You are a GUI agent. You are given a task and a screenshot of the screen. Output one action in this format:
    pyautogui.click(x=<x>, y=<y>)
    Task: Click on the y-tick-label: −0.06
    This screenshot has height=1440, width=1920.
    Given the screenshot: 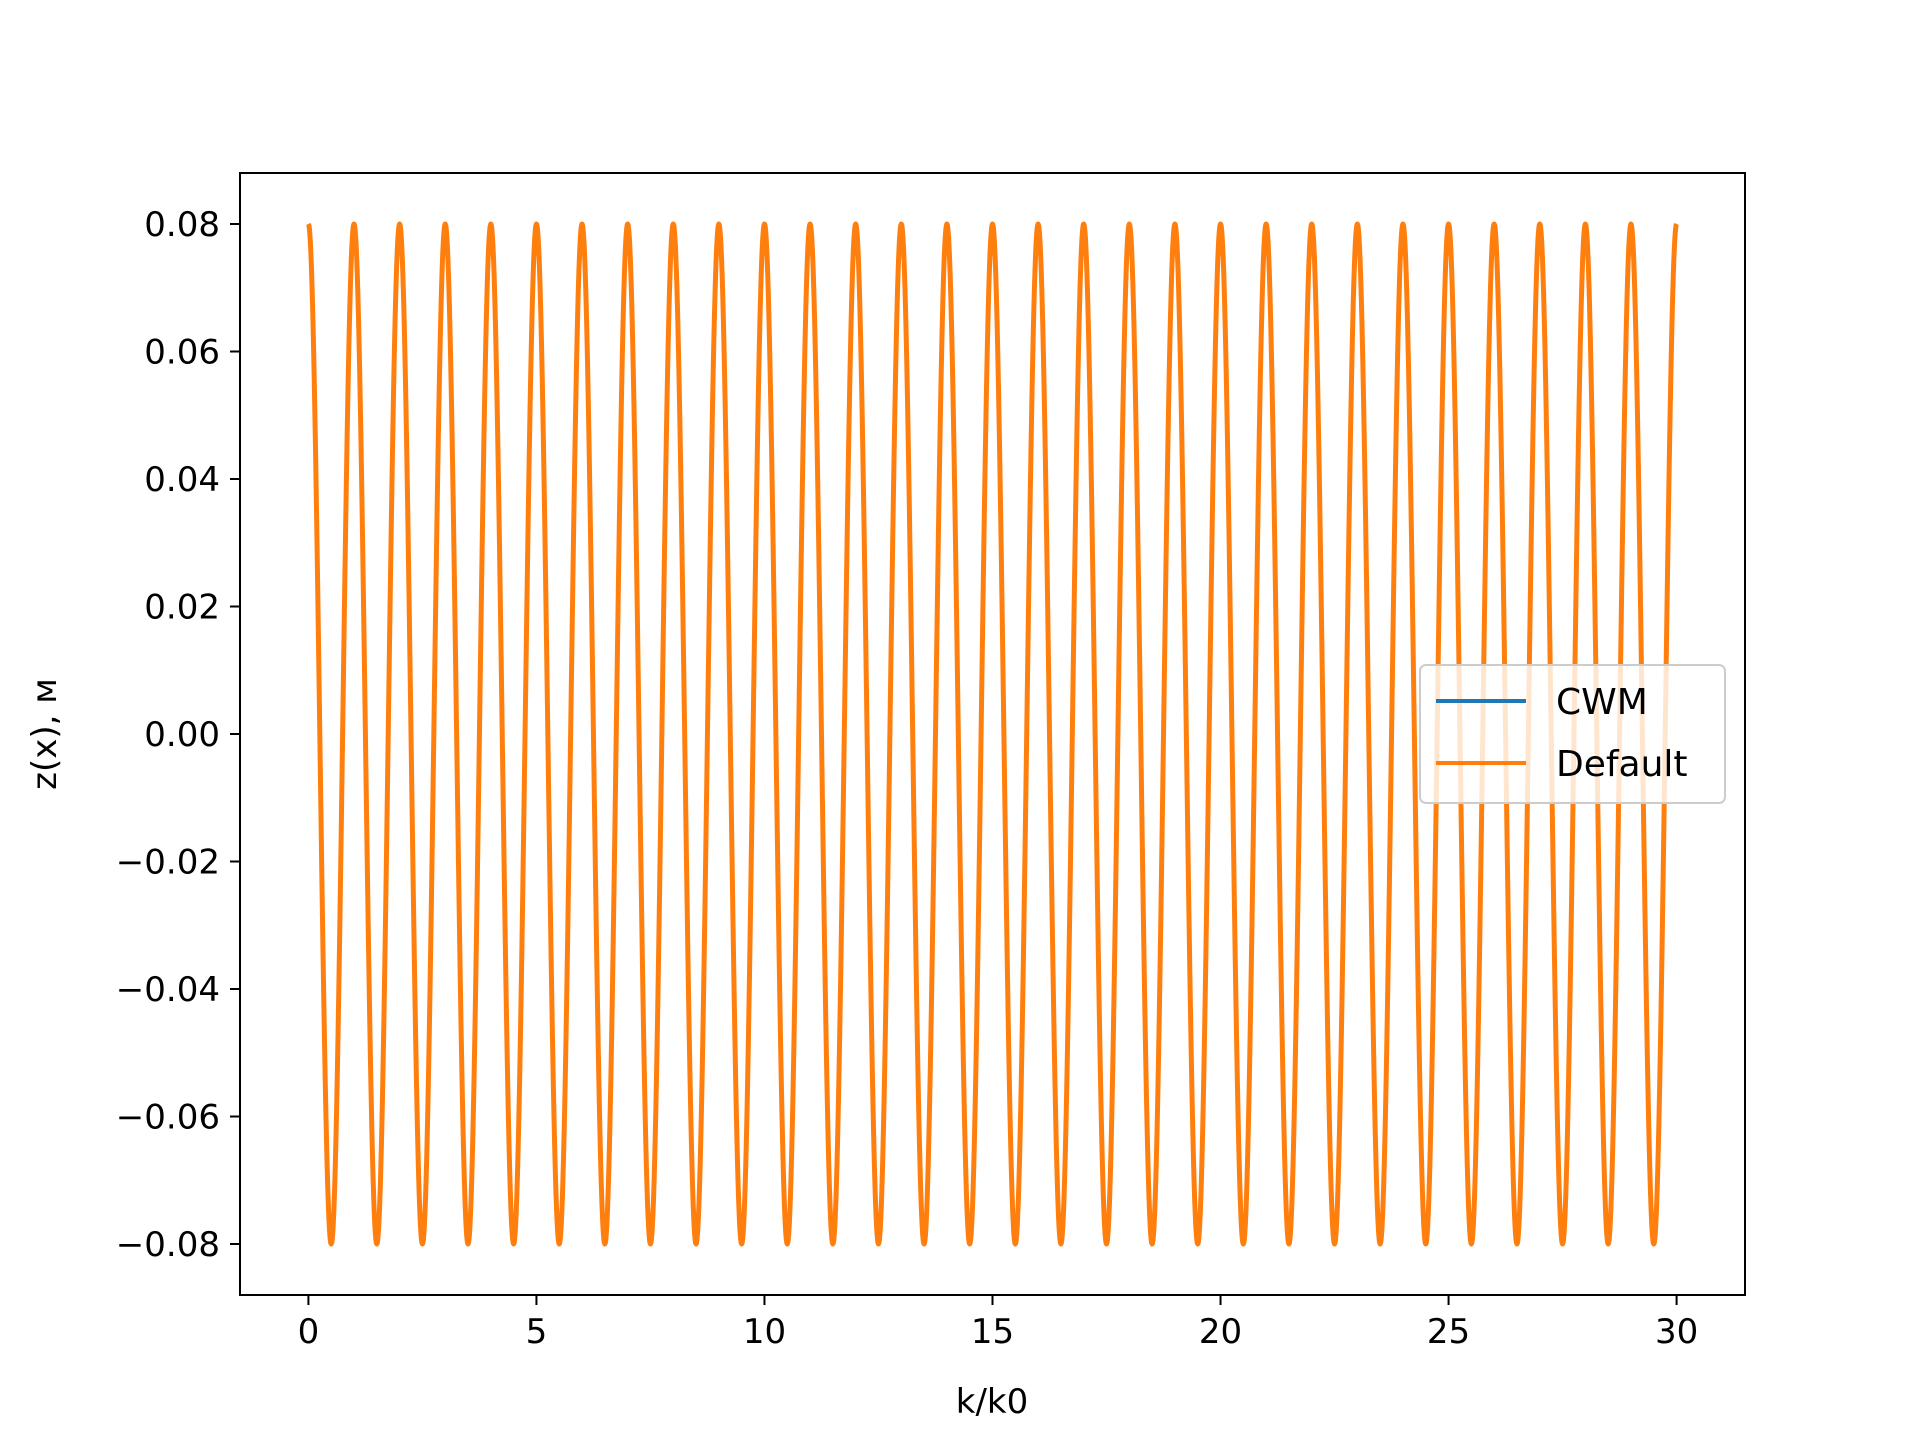 What is the action you would take?
    pyautogui.click(x=168, y=1118)
    